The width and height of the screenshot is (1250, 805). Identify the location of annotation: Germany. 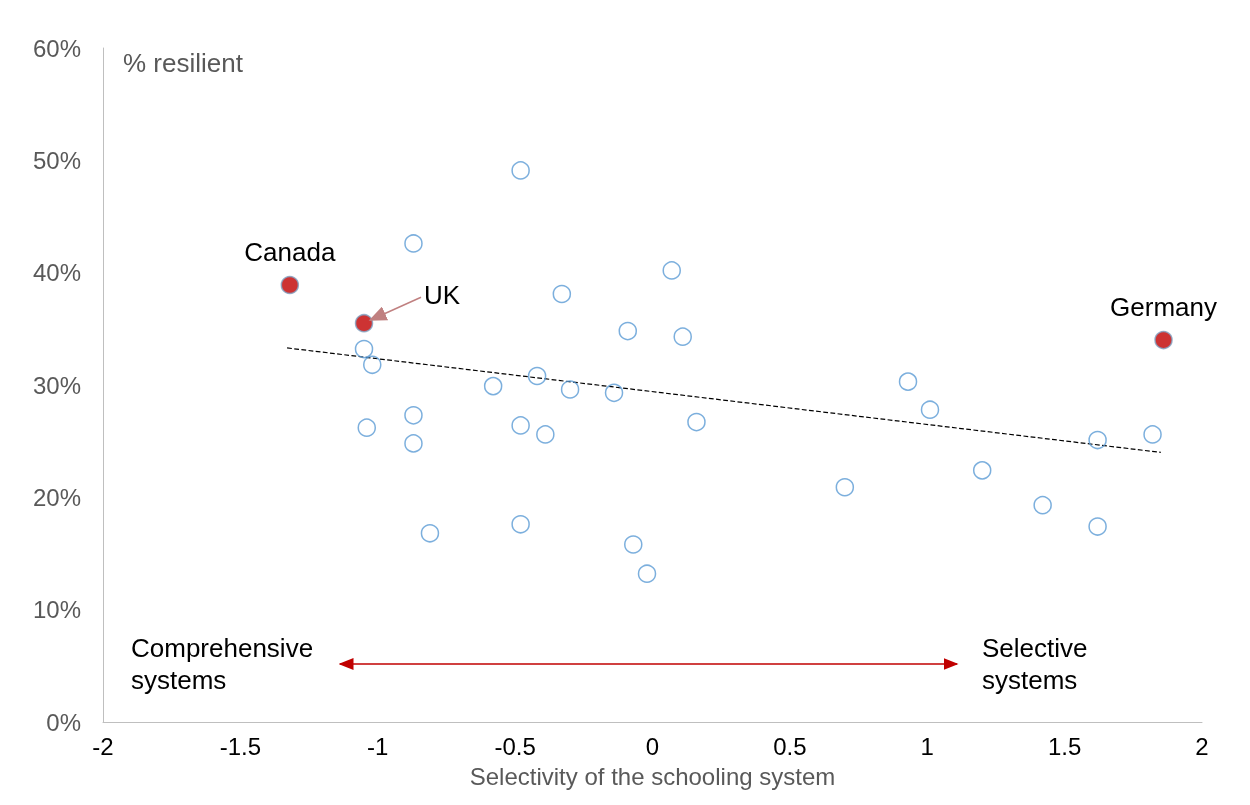
(1163, 307).